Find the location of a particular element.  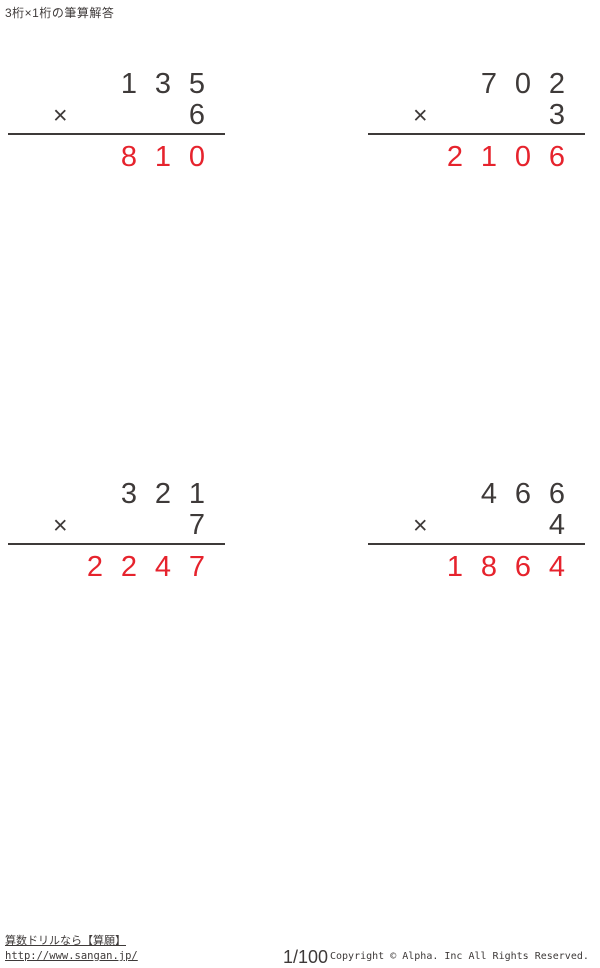

page-number: 1/100 is located at coordinates (306, 957).